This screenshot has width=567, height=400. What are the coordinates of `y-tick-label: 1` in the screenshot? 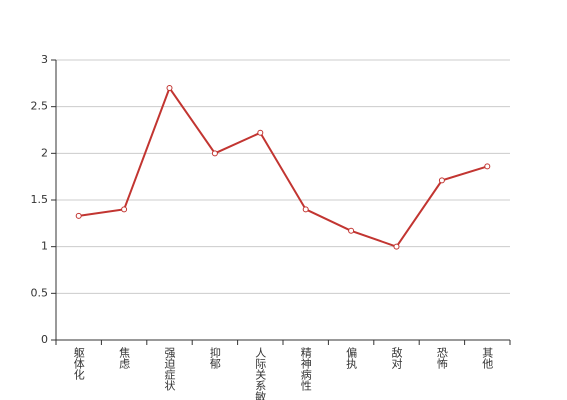 It's located at (44, 246).